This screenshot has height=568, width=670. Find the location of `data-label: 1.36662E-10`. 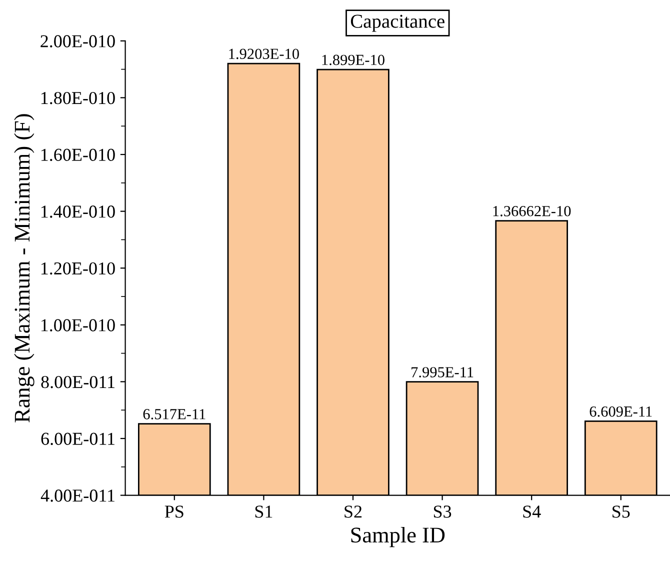

data-label: 1.36662E-10 is located at coordinates (532, 211).